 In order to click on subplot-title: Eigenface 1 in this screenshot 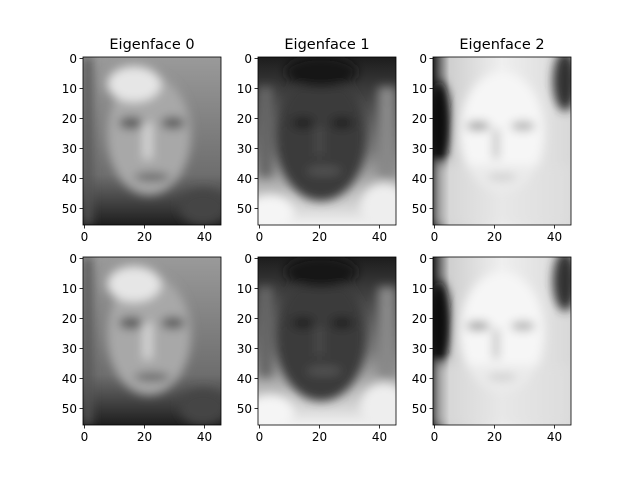, I will do `click(326, 45)`.